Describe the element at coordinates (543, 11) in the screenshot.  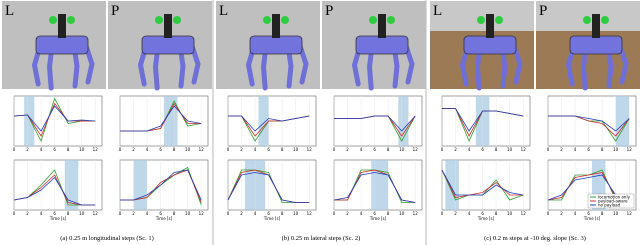
I see `image-label: P` at that location.